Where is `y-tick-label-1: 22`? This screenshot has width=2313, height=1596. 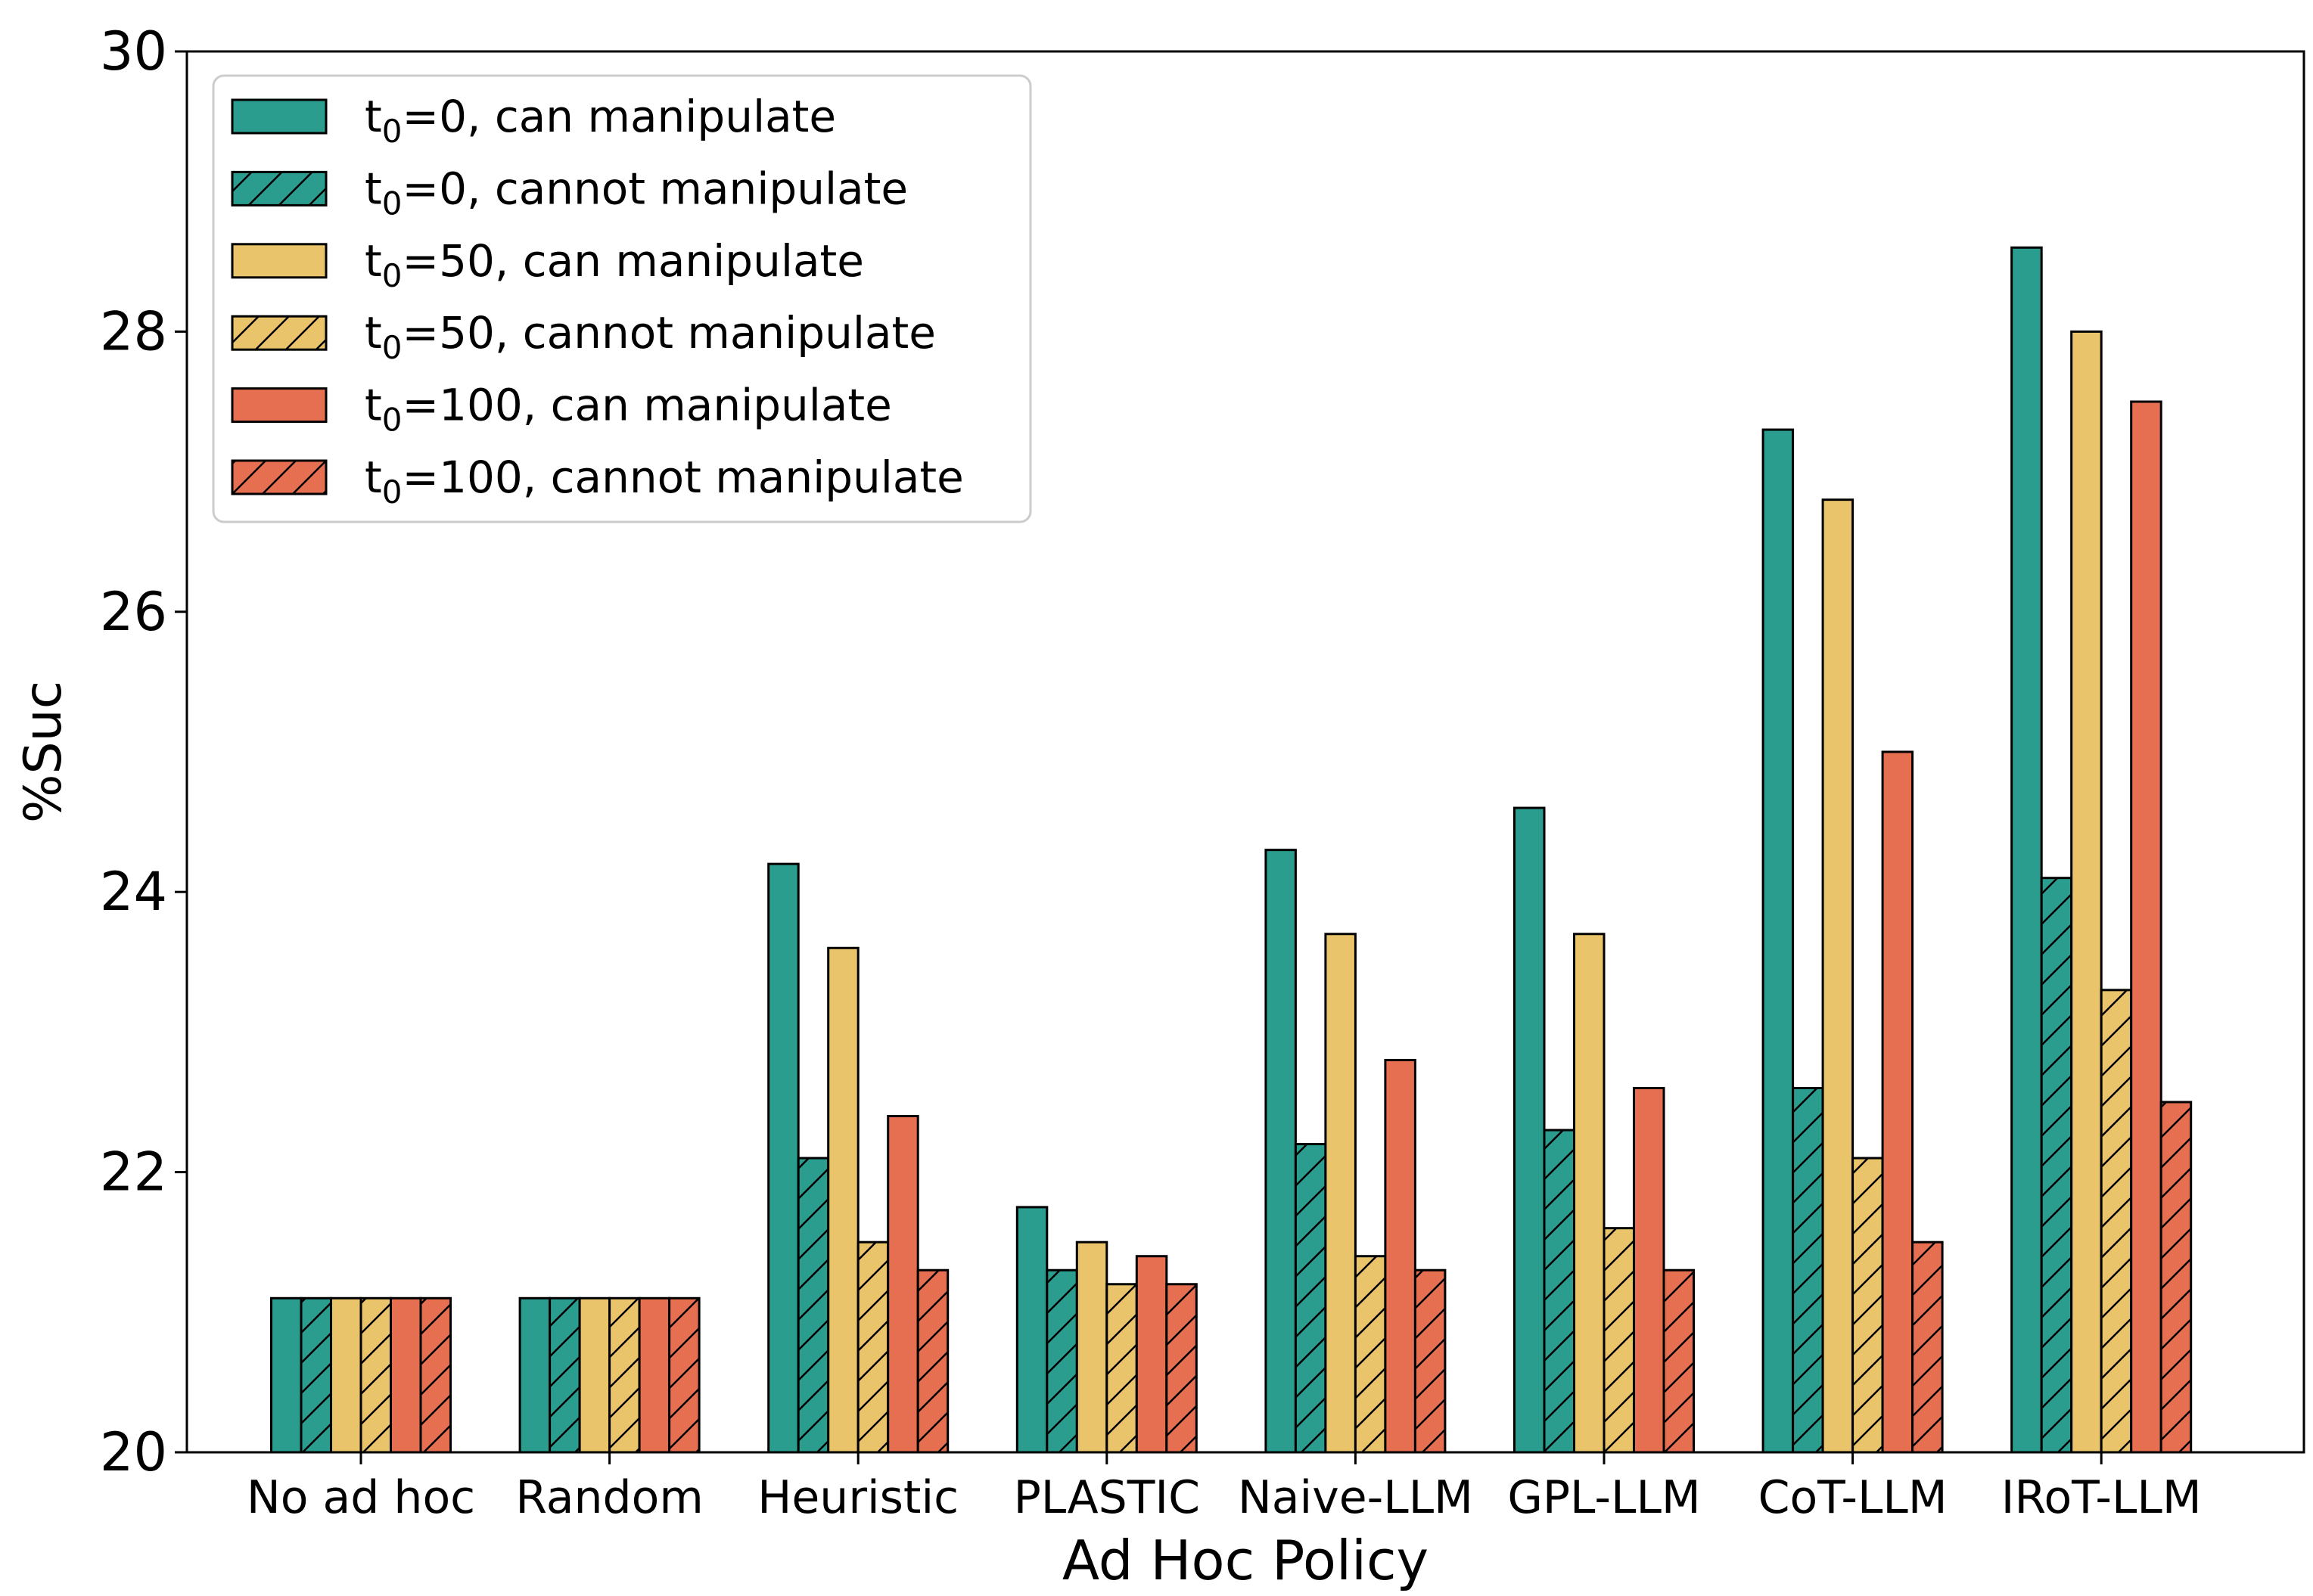 y-tick-label-1: 22 is located at coordinates (133, 1172).